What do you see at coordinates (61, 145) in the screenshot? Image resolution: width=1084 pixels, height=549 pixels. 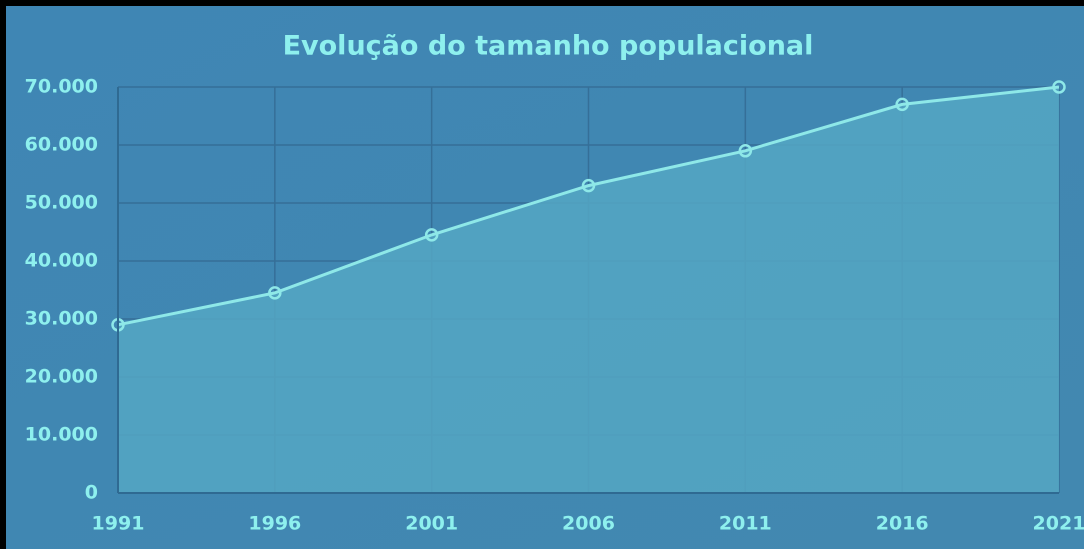 I see `y-tick-label: 60.000` at bounding box center [61, 145].